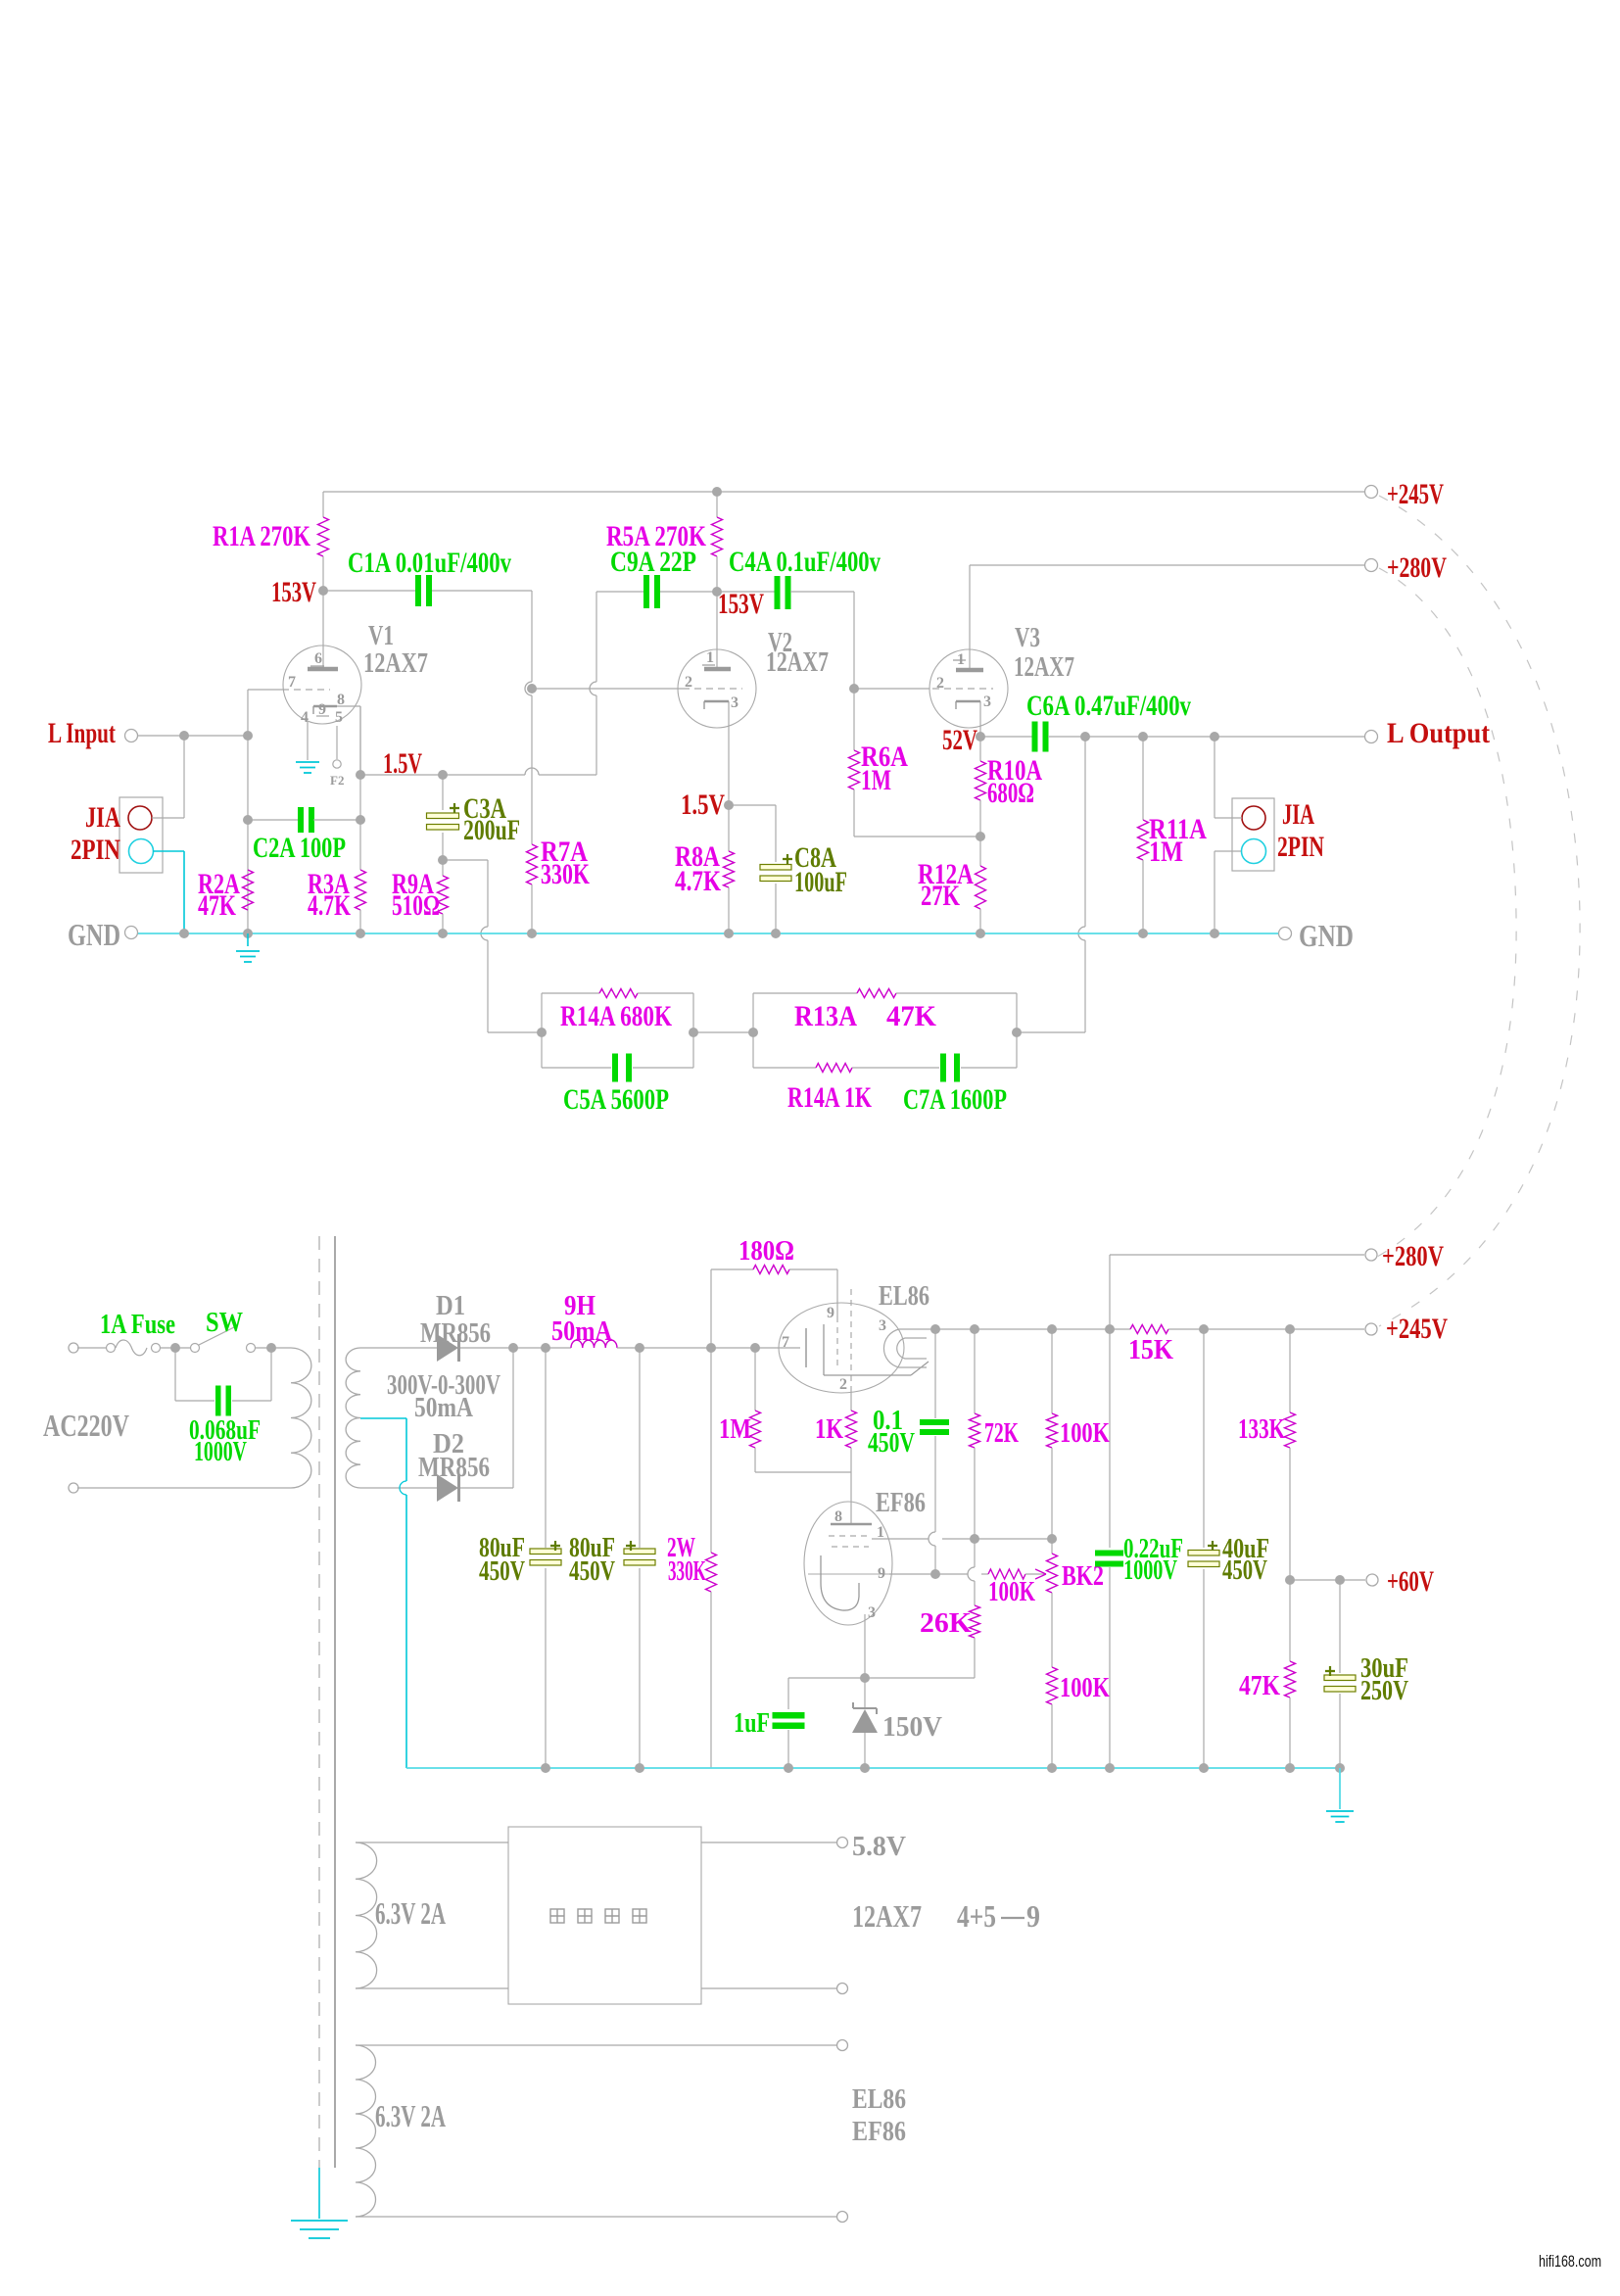 The height and width of the screenshot is (2296, 1620). What do you see at coordinates (1384, 1668) in the screenshot?
I see `svg-text: 30uF` at bounding box center [1384, 1668].